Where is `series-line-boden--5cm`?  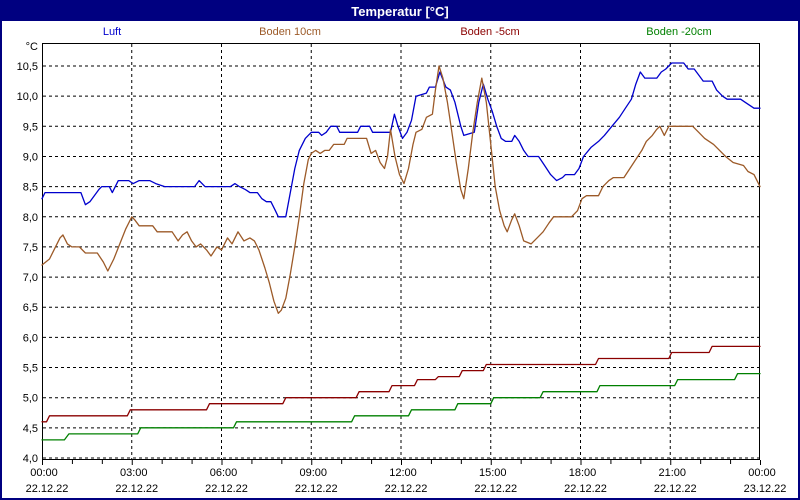 series-line-boden--5cm is located at coordinates (401, 384).